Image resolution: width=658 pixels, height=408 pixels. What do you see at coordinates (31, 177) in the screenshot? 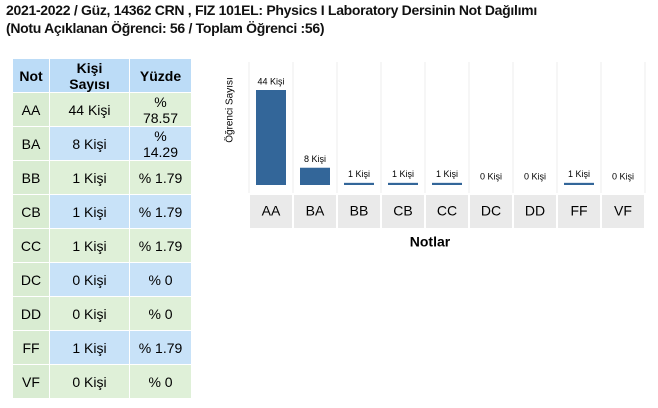
I see `grade-cell: BB` at bounding box center [31, 177].